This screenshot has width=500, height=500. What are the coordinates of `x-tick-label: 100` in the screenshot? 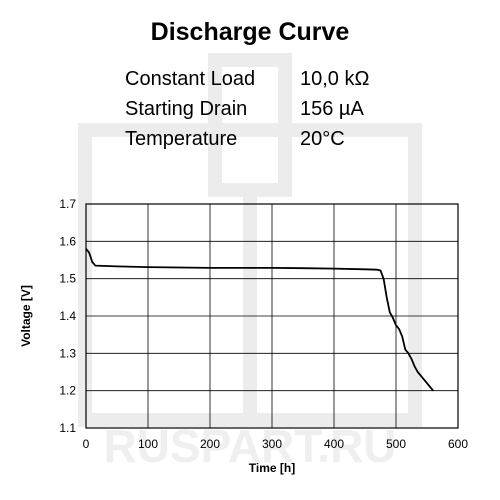 It's located at (148, 444).